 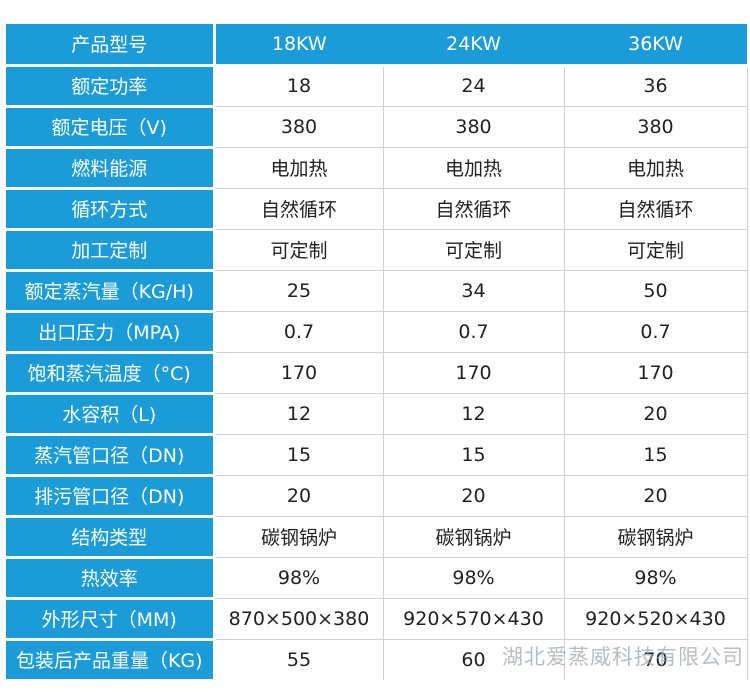 I want to click on table-row: 蒸汽管口径（DN) 15 15 15, so click(x=377, y=455).